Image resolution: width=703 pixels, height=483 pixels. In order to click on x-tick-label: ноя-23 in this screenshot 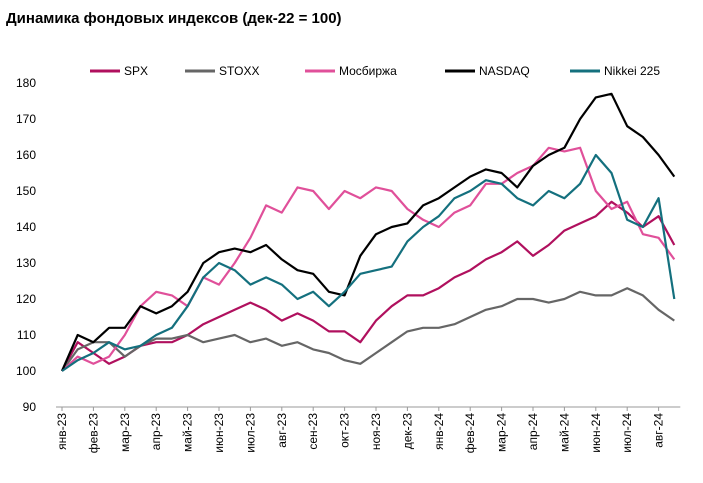, I will do `click(376, 431)`.